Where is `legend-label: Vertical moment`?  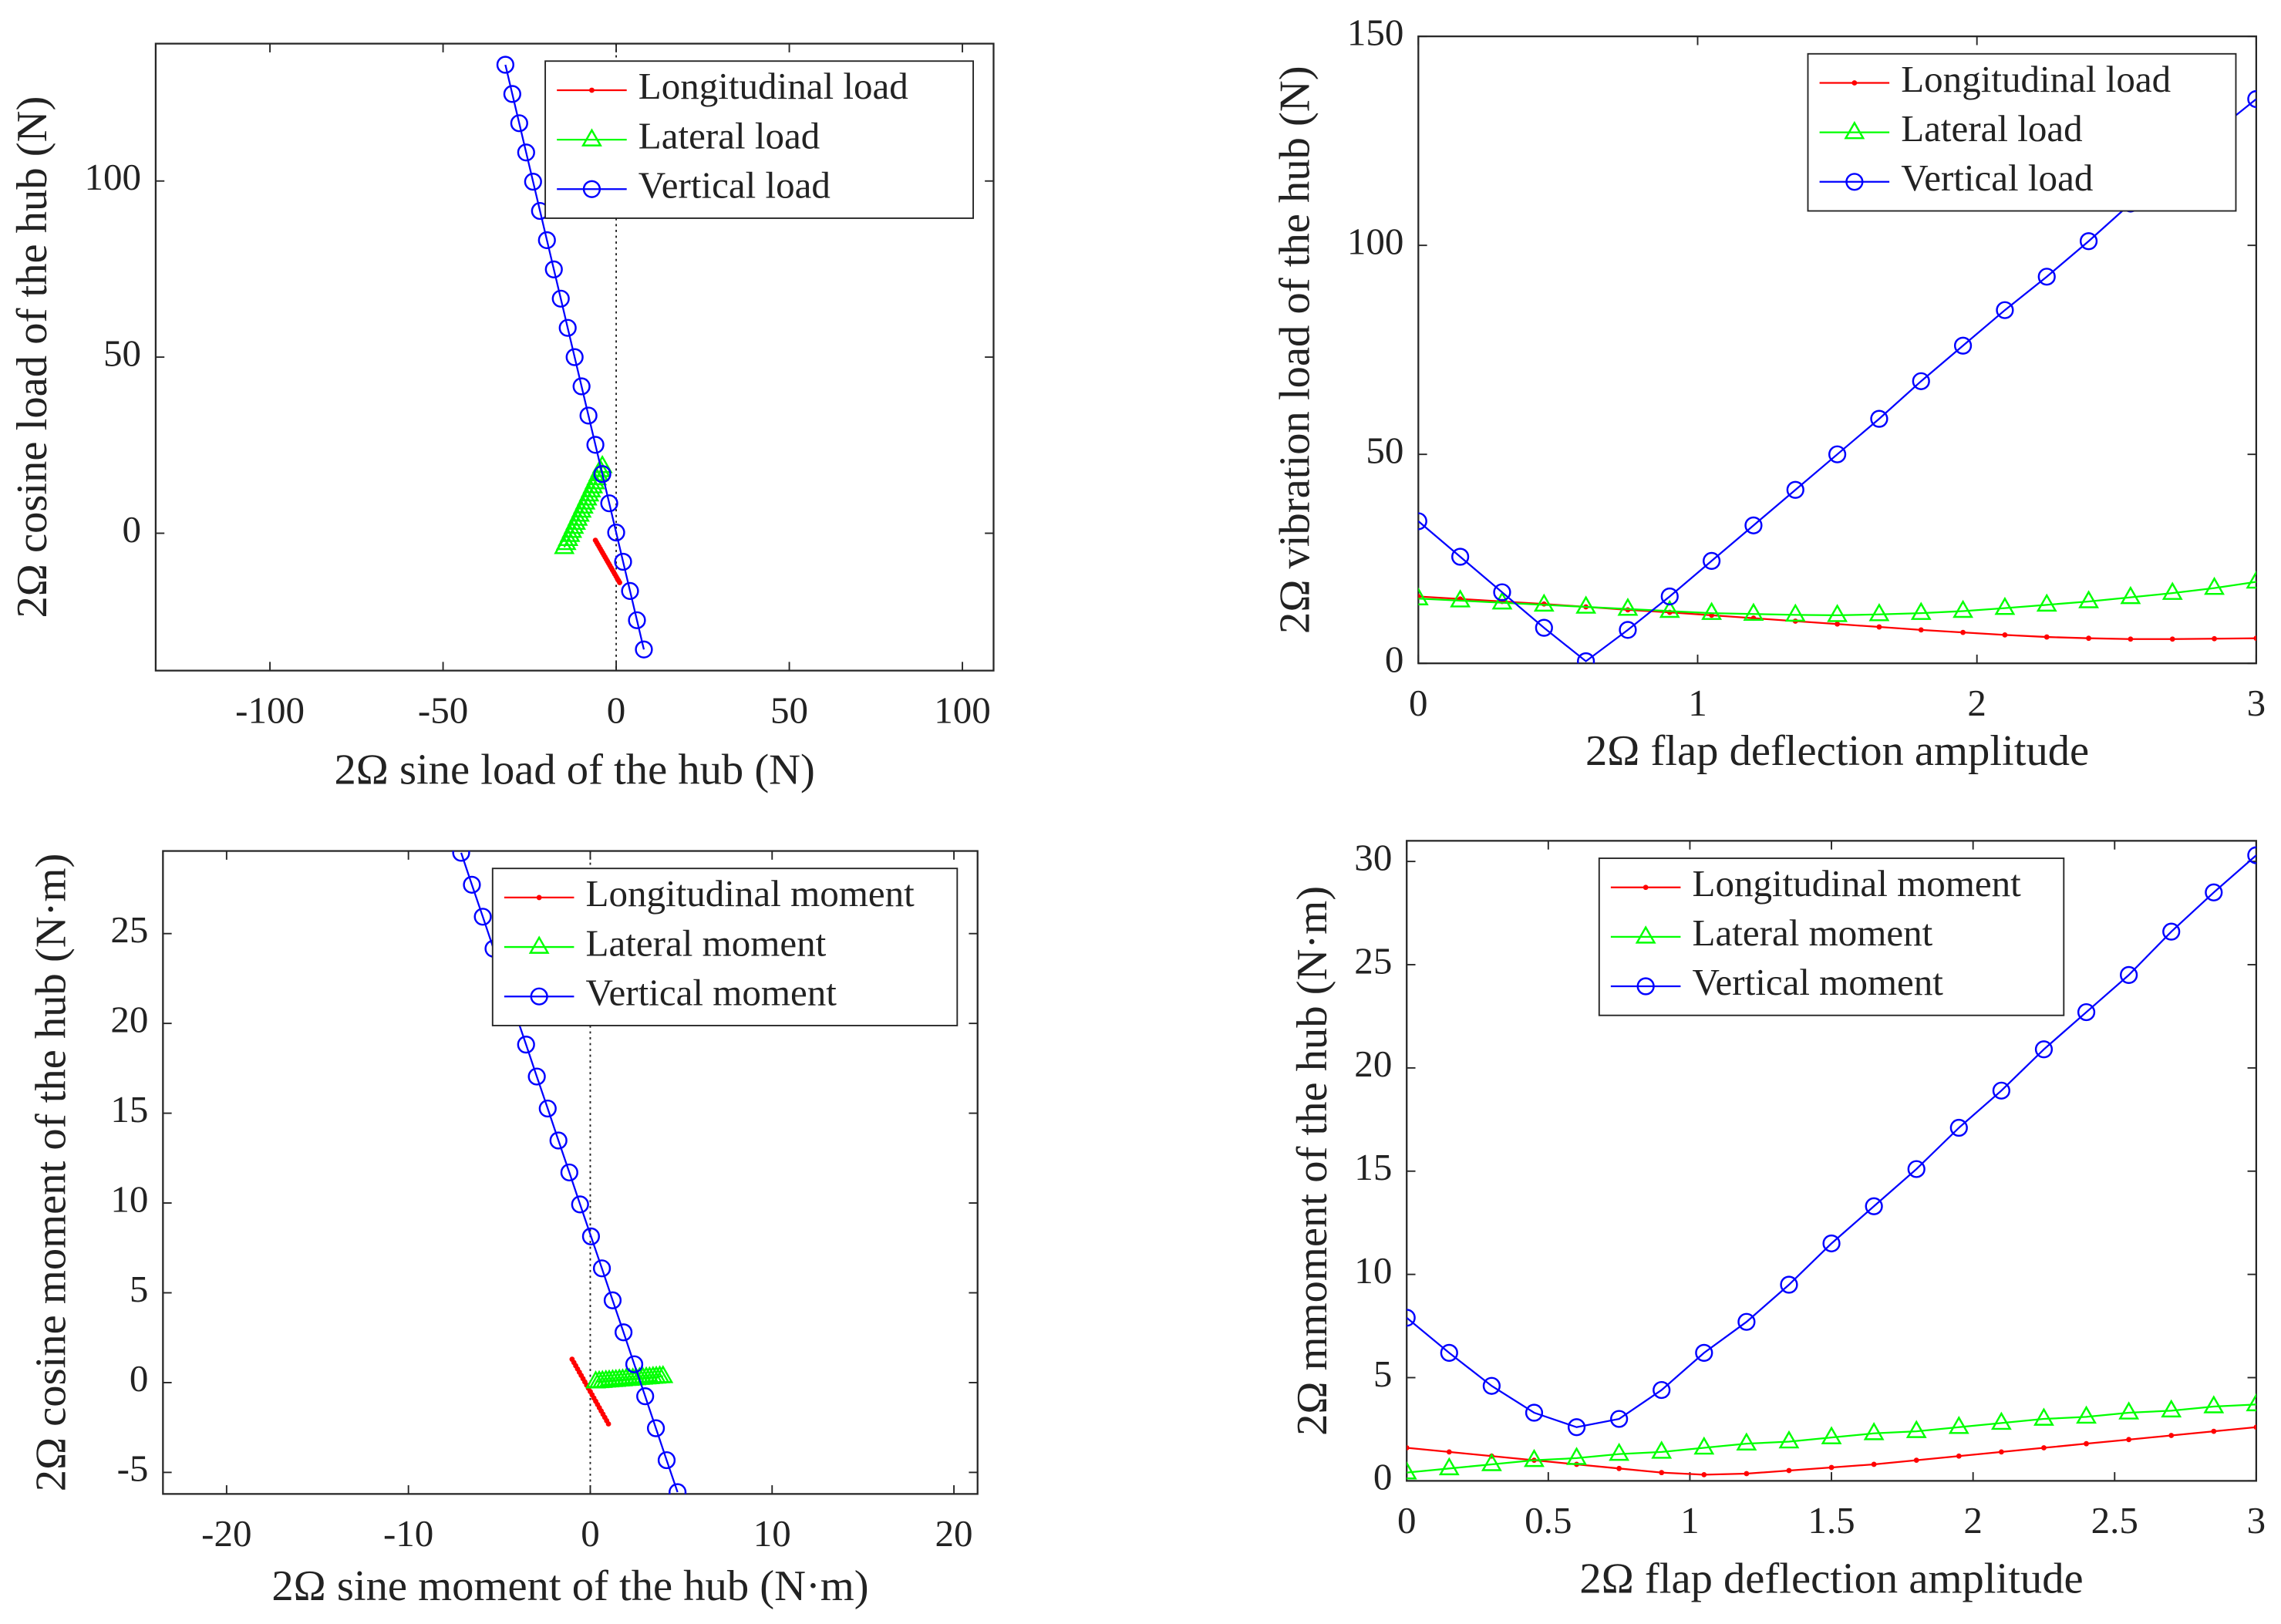 legend-label: Vertical moment is located at coordinates (711, 992).